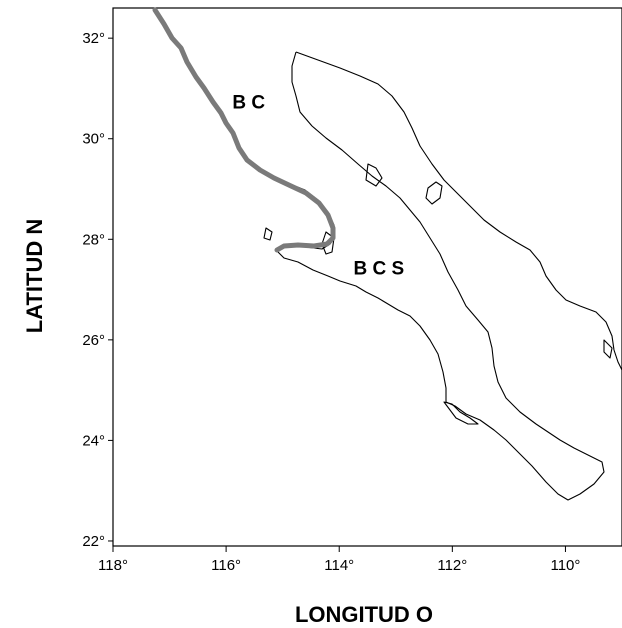  I want to click on region-label: B C, so click(248, 103).